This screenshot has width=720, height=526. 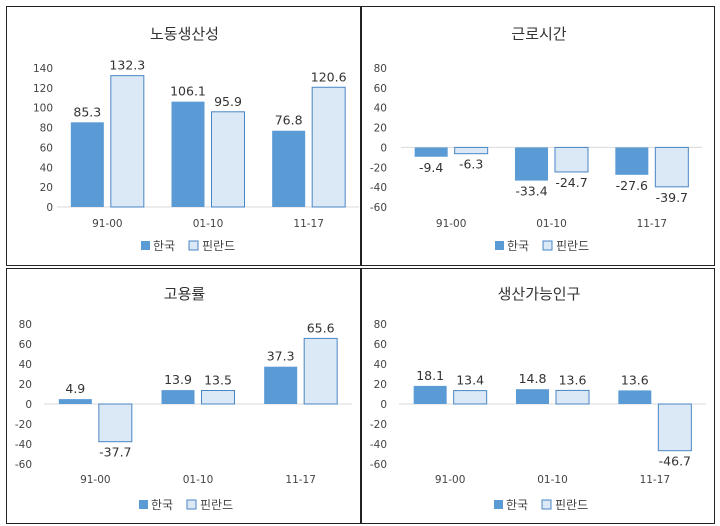 What do you see at coordinates (75, 388) in the screenshot?
I see `data-label: 4.9` at bounding box center [75, 388].